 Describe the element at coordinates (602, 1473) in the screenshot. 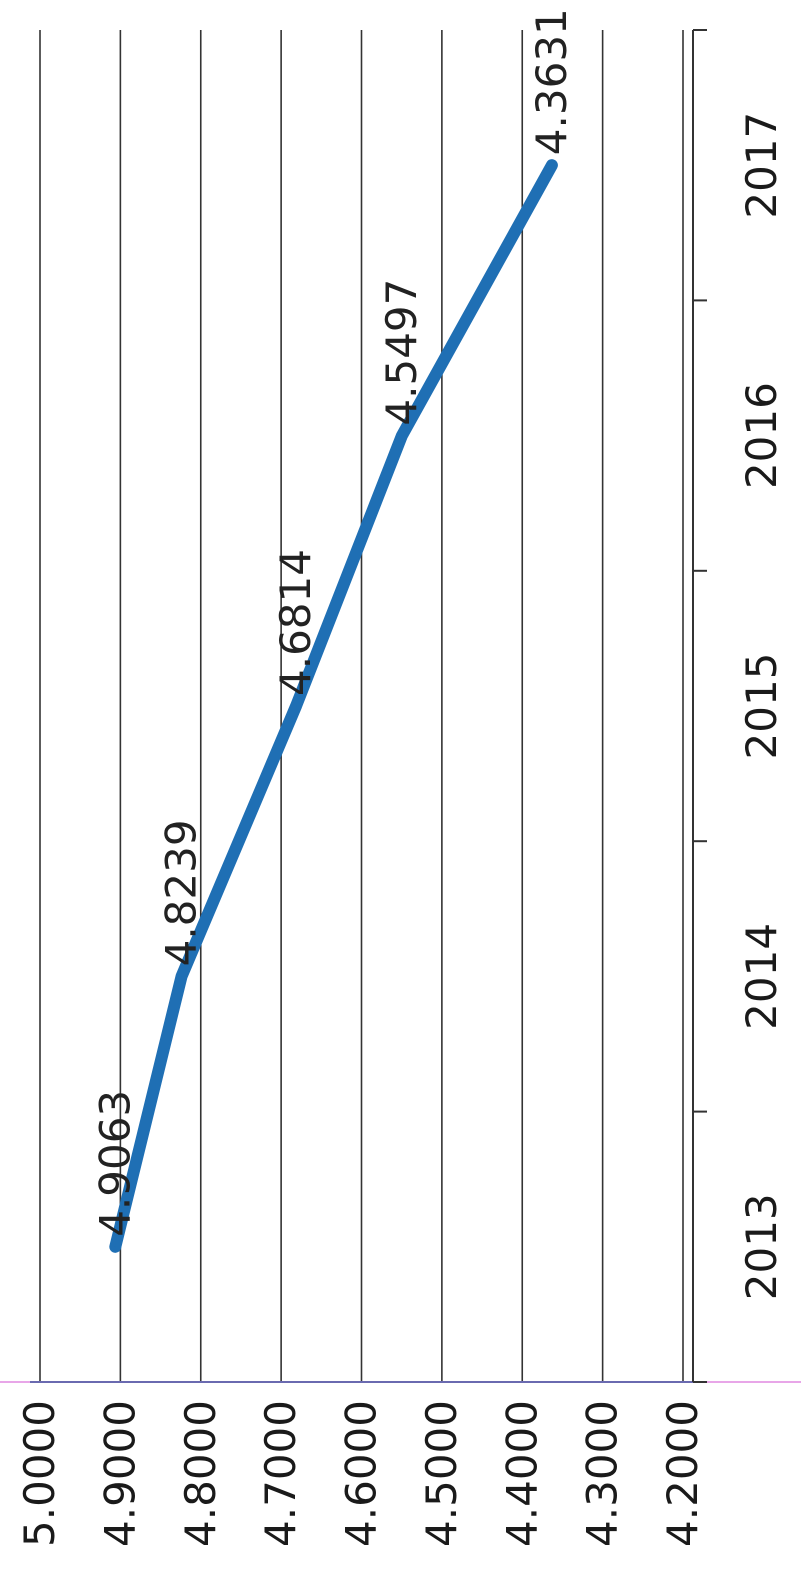

I see `y-tick-label: 4.3000` at that location.